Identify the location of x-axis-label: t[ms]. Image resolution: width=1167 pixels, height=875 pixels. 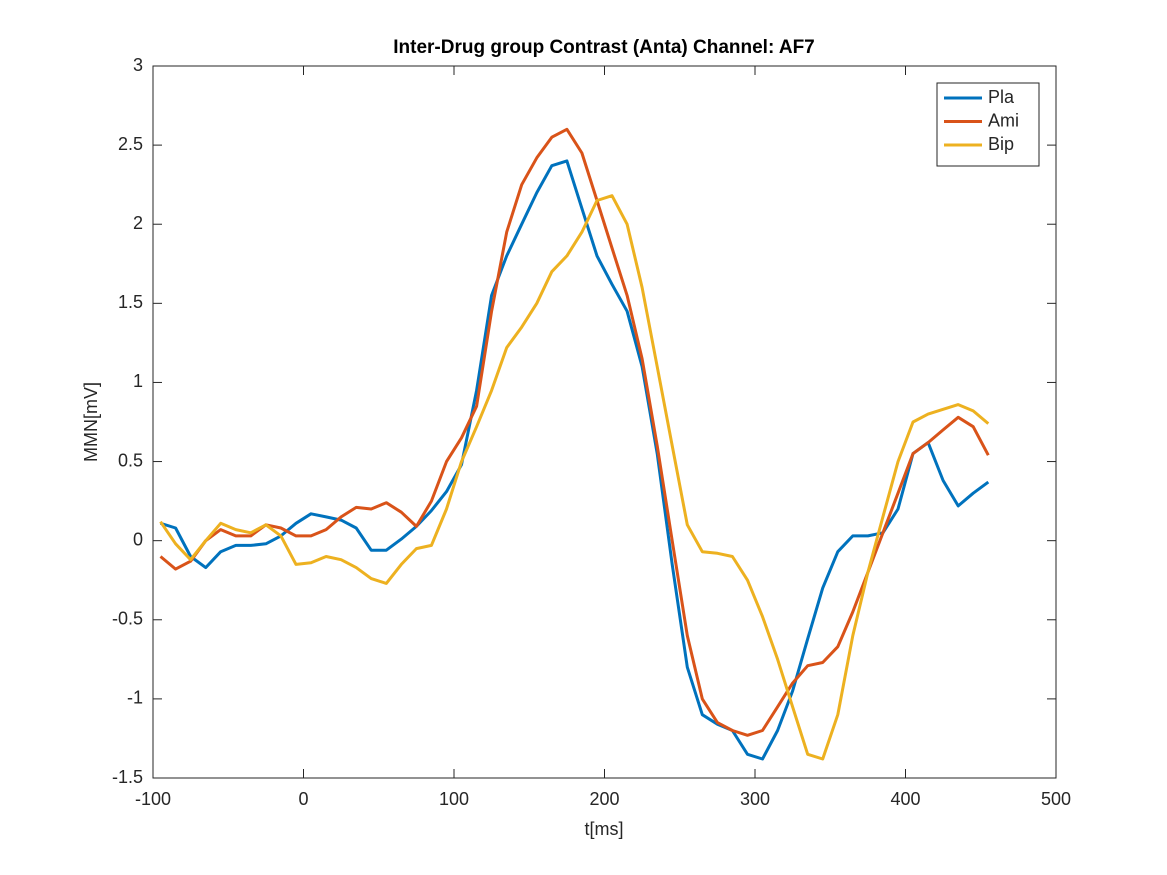
(604, 829).